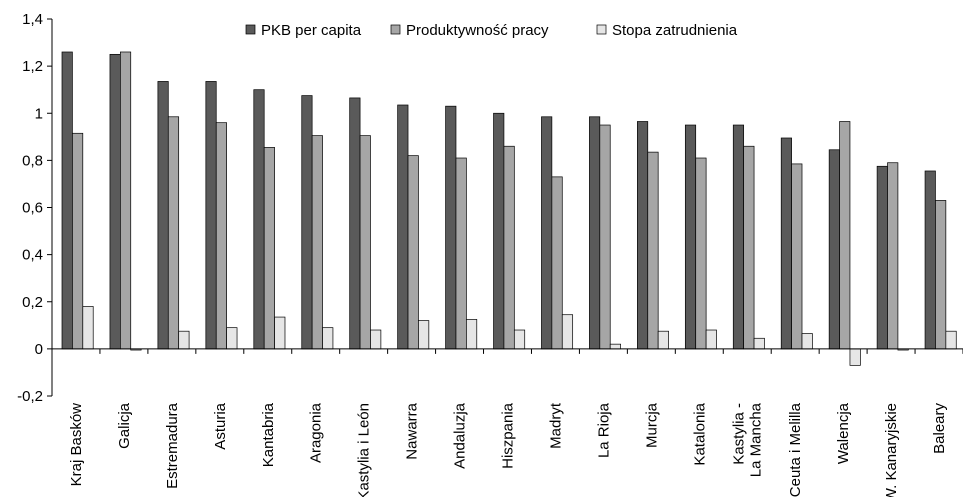 This screenshot has height=497, width=963. Describe the element at coordinates (32, 255) in the screenshot. I see `y-tick-label: 0,4` at that location.